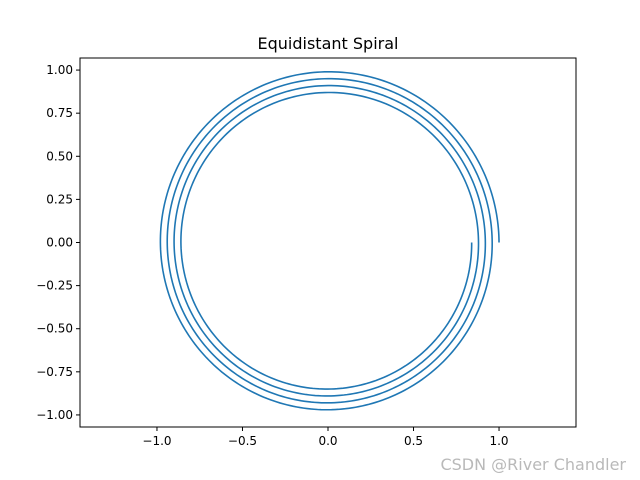  Describe the element at coordinates (54, 415) in the screenshot. I see `y-tick-label: −1.00` at that location.